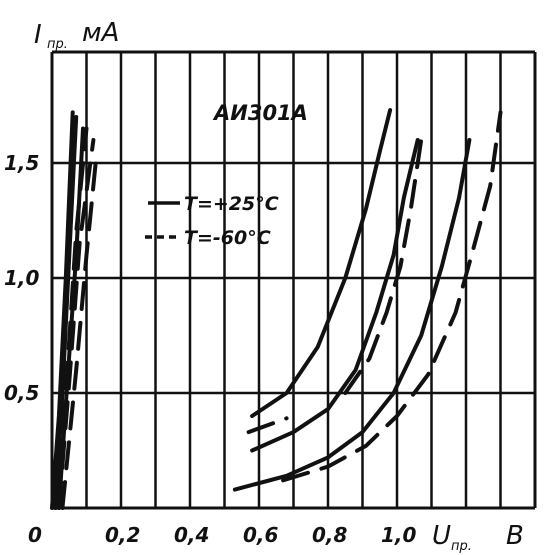  I want to click on legend: T=+25°C T=-60°C, so click(212, 221).